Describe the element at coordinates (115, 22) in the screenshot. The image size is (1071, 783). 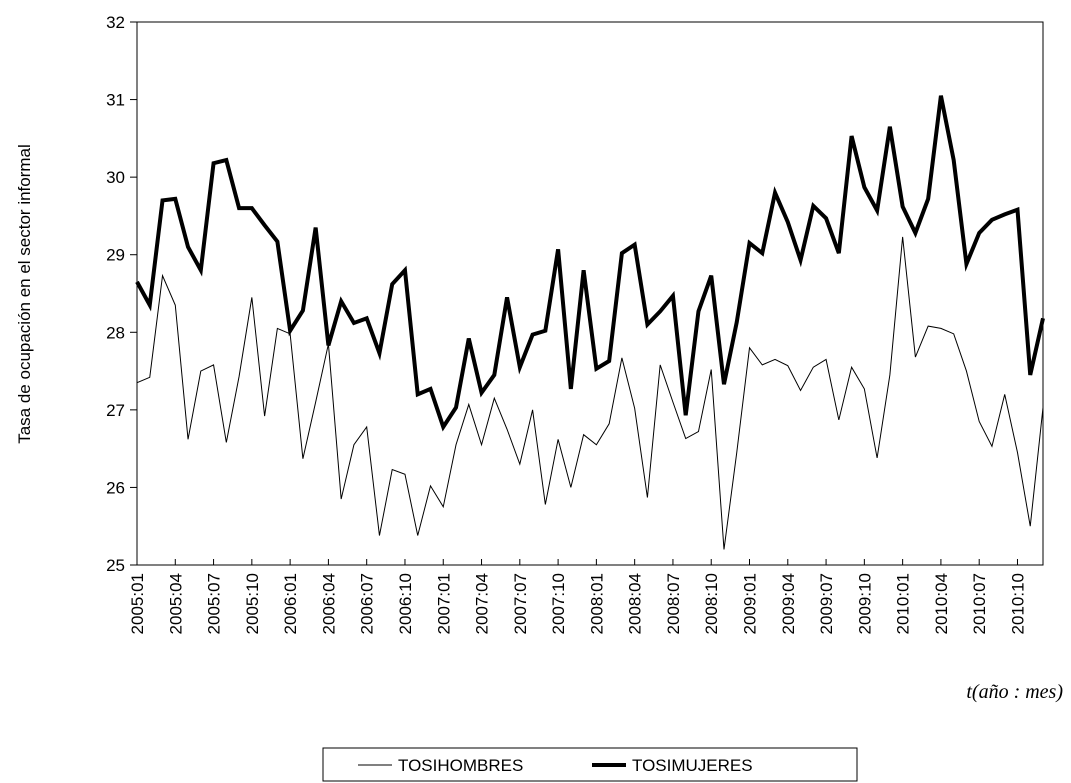
I see `y-tick-label: 32` at that location.